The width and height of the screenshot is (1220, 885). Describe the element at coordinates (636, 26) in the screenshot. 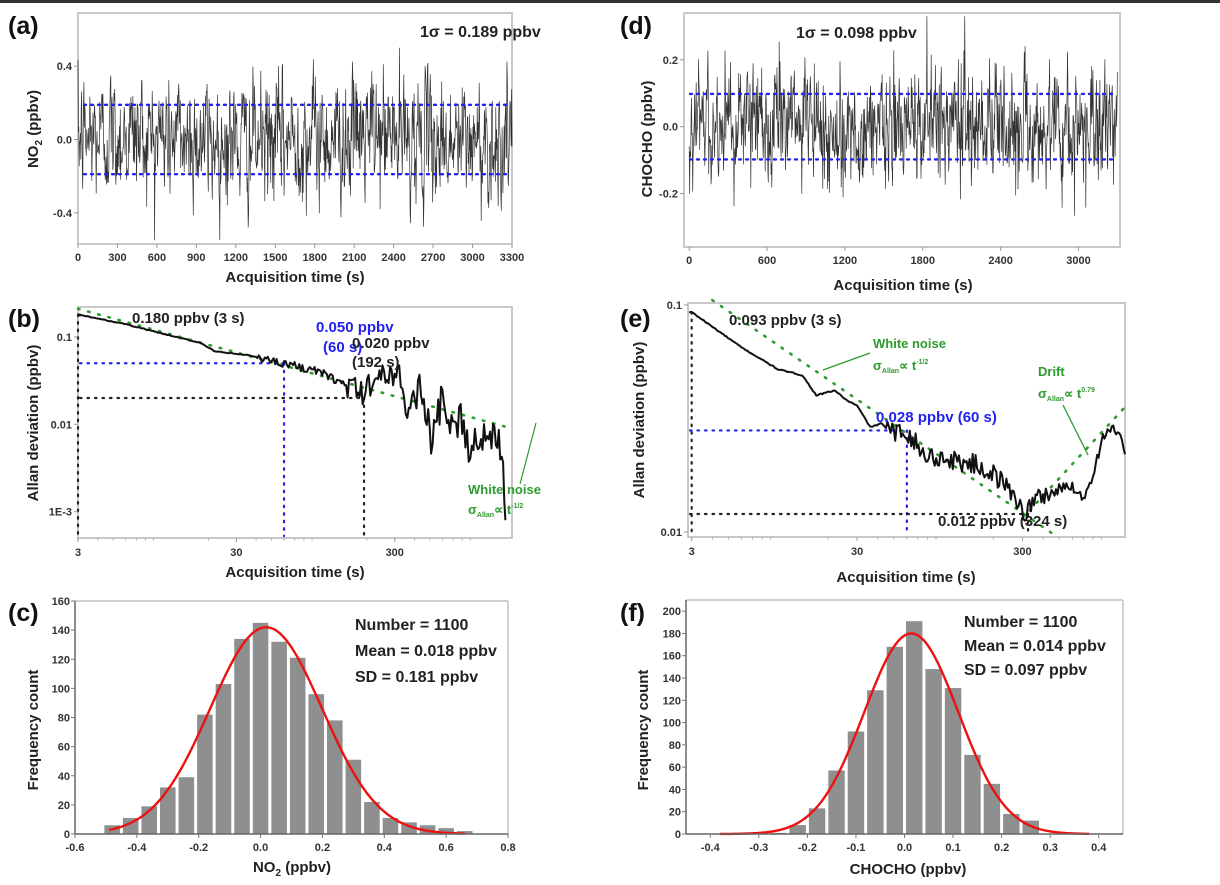

I see `panel-label-d: (d)` at that location.